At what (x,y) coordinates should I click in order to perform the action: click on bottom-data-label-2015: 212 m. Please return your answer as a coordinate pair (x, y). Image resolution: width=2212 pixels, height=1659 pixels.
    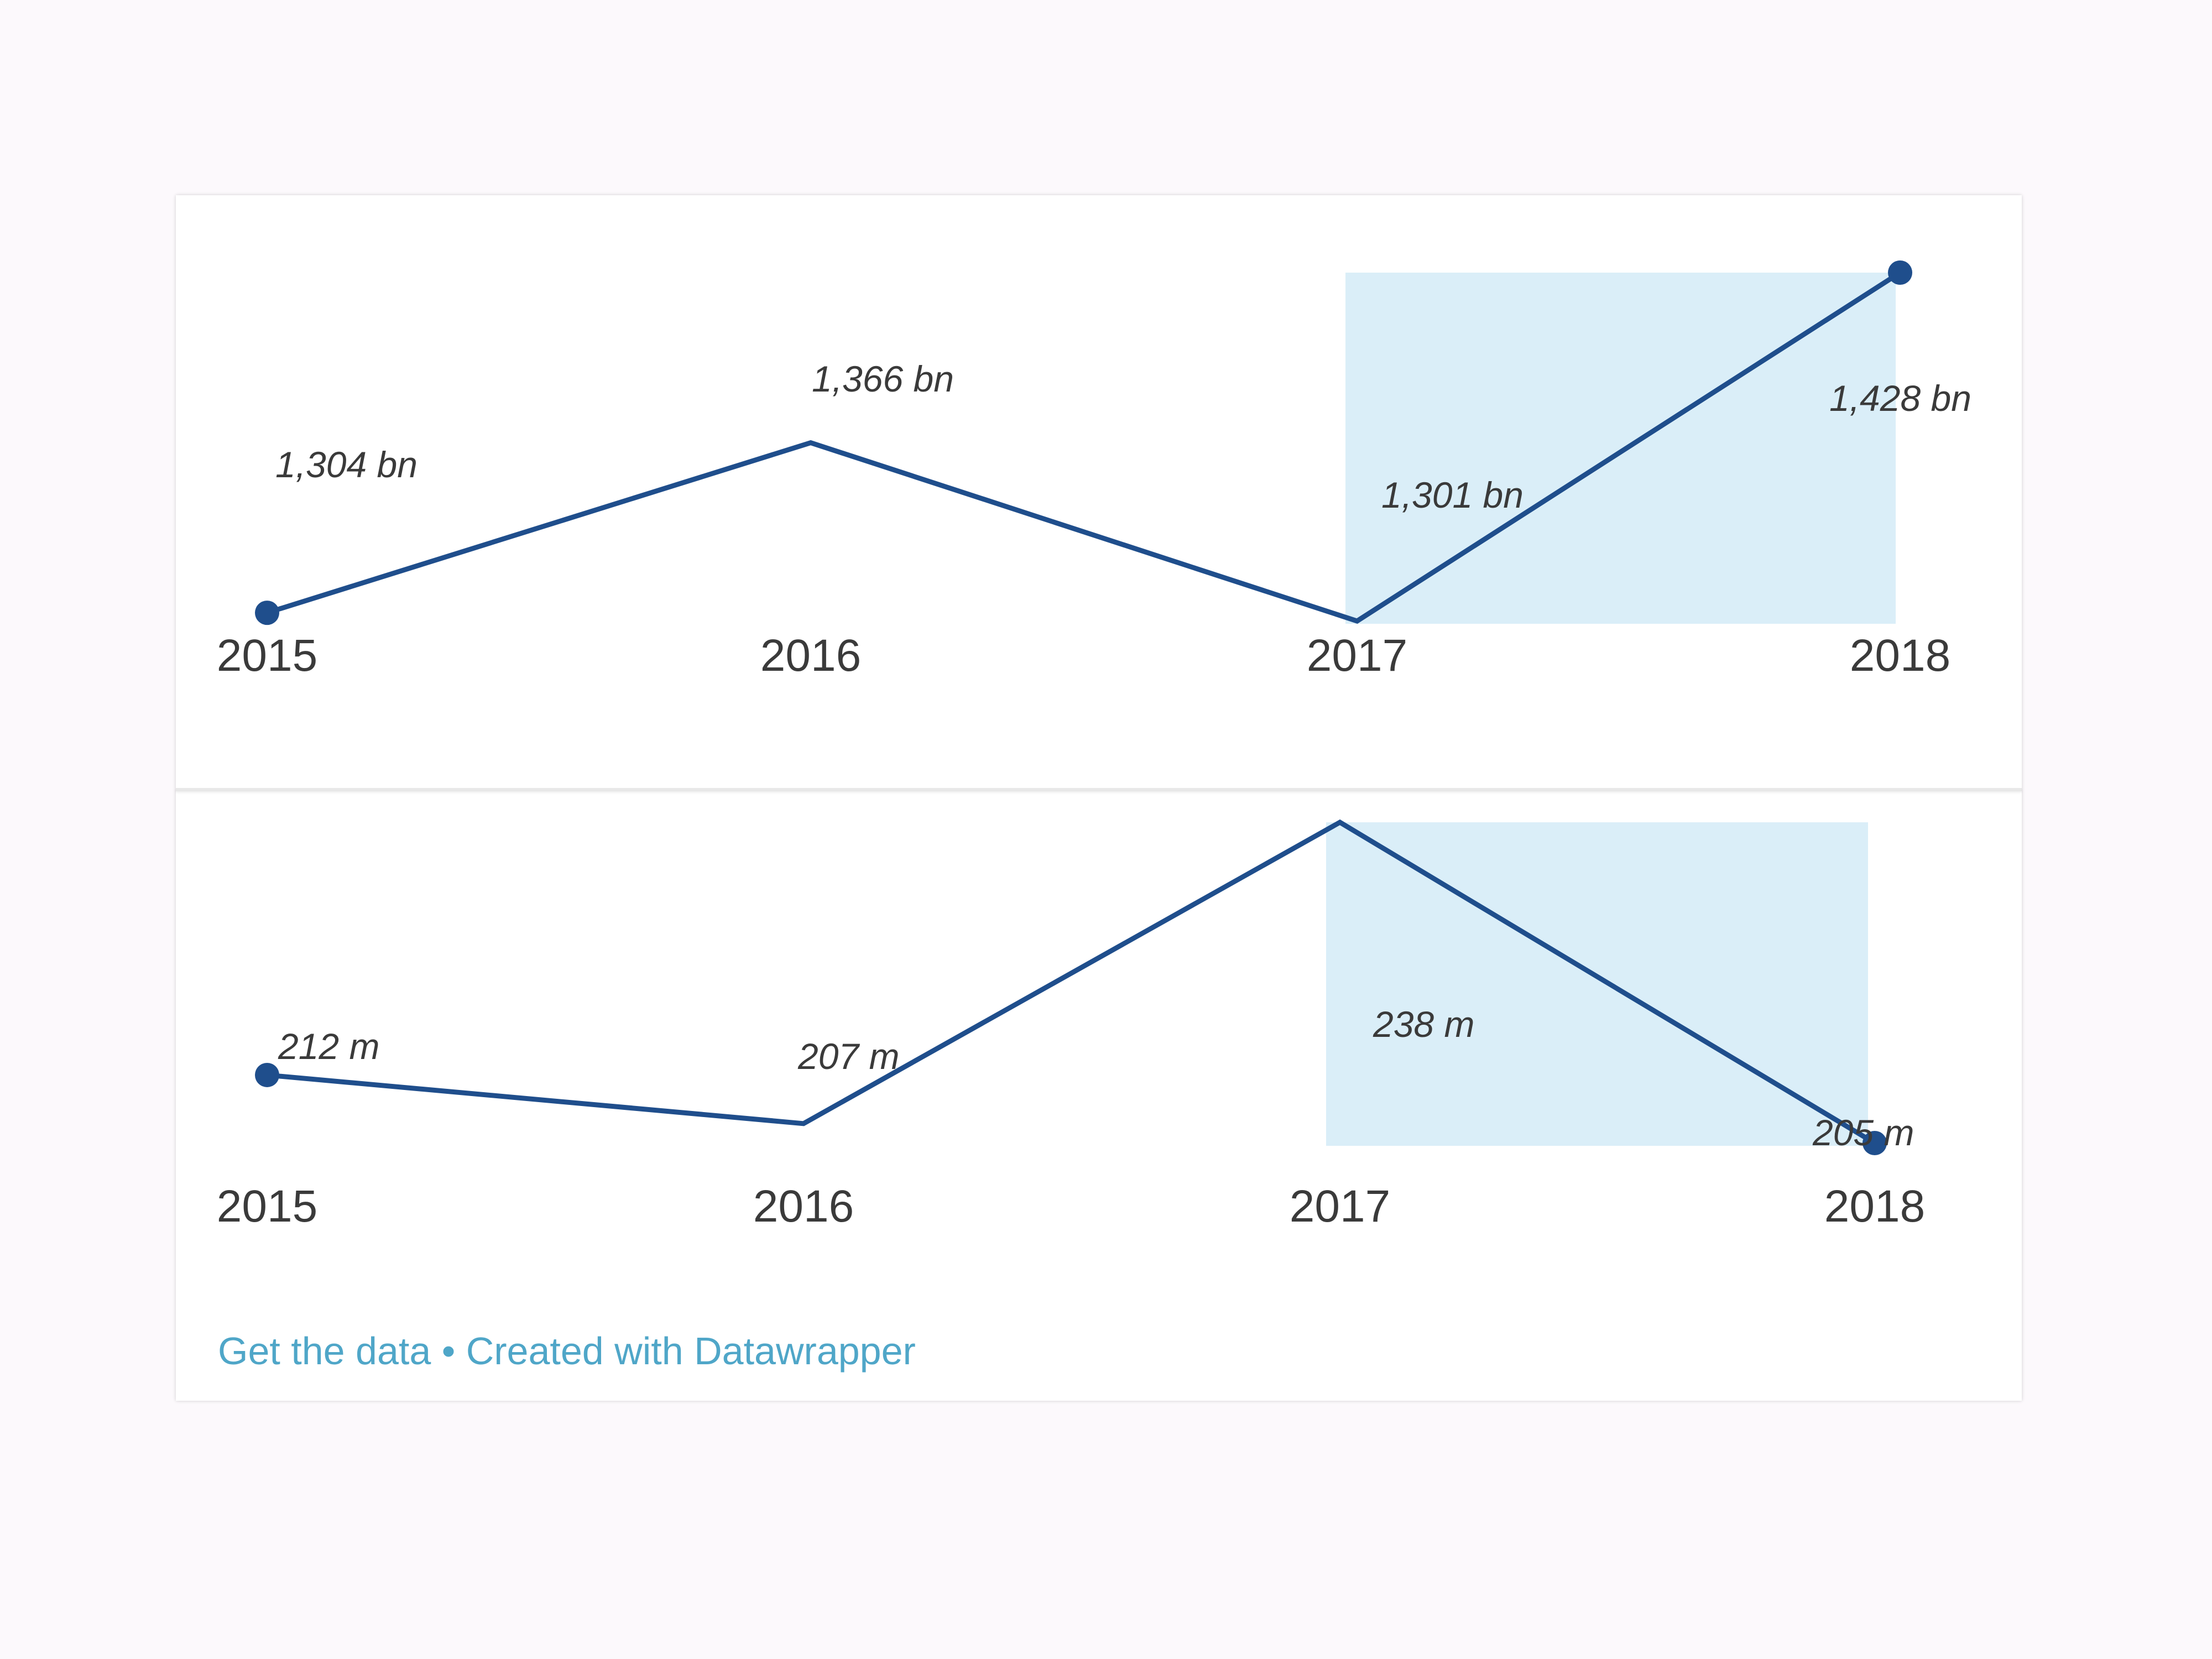
    Looking at the image, I should click on (329, 1047).